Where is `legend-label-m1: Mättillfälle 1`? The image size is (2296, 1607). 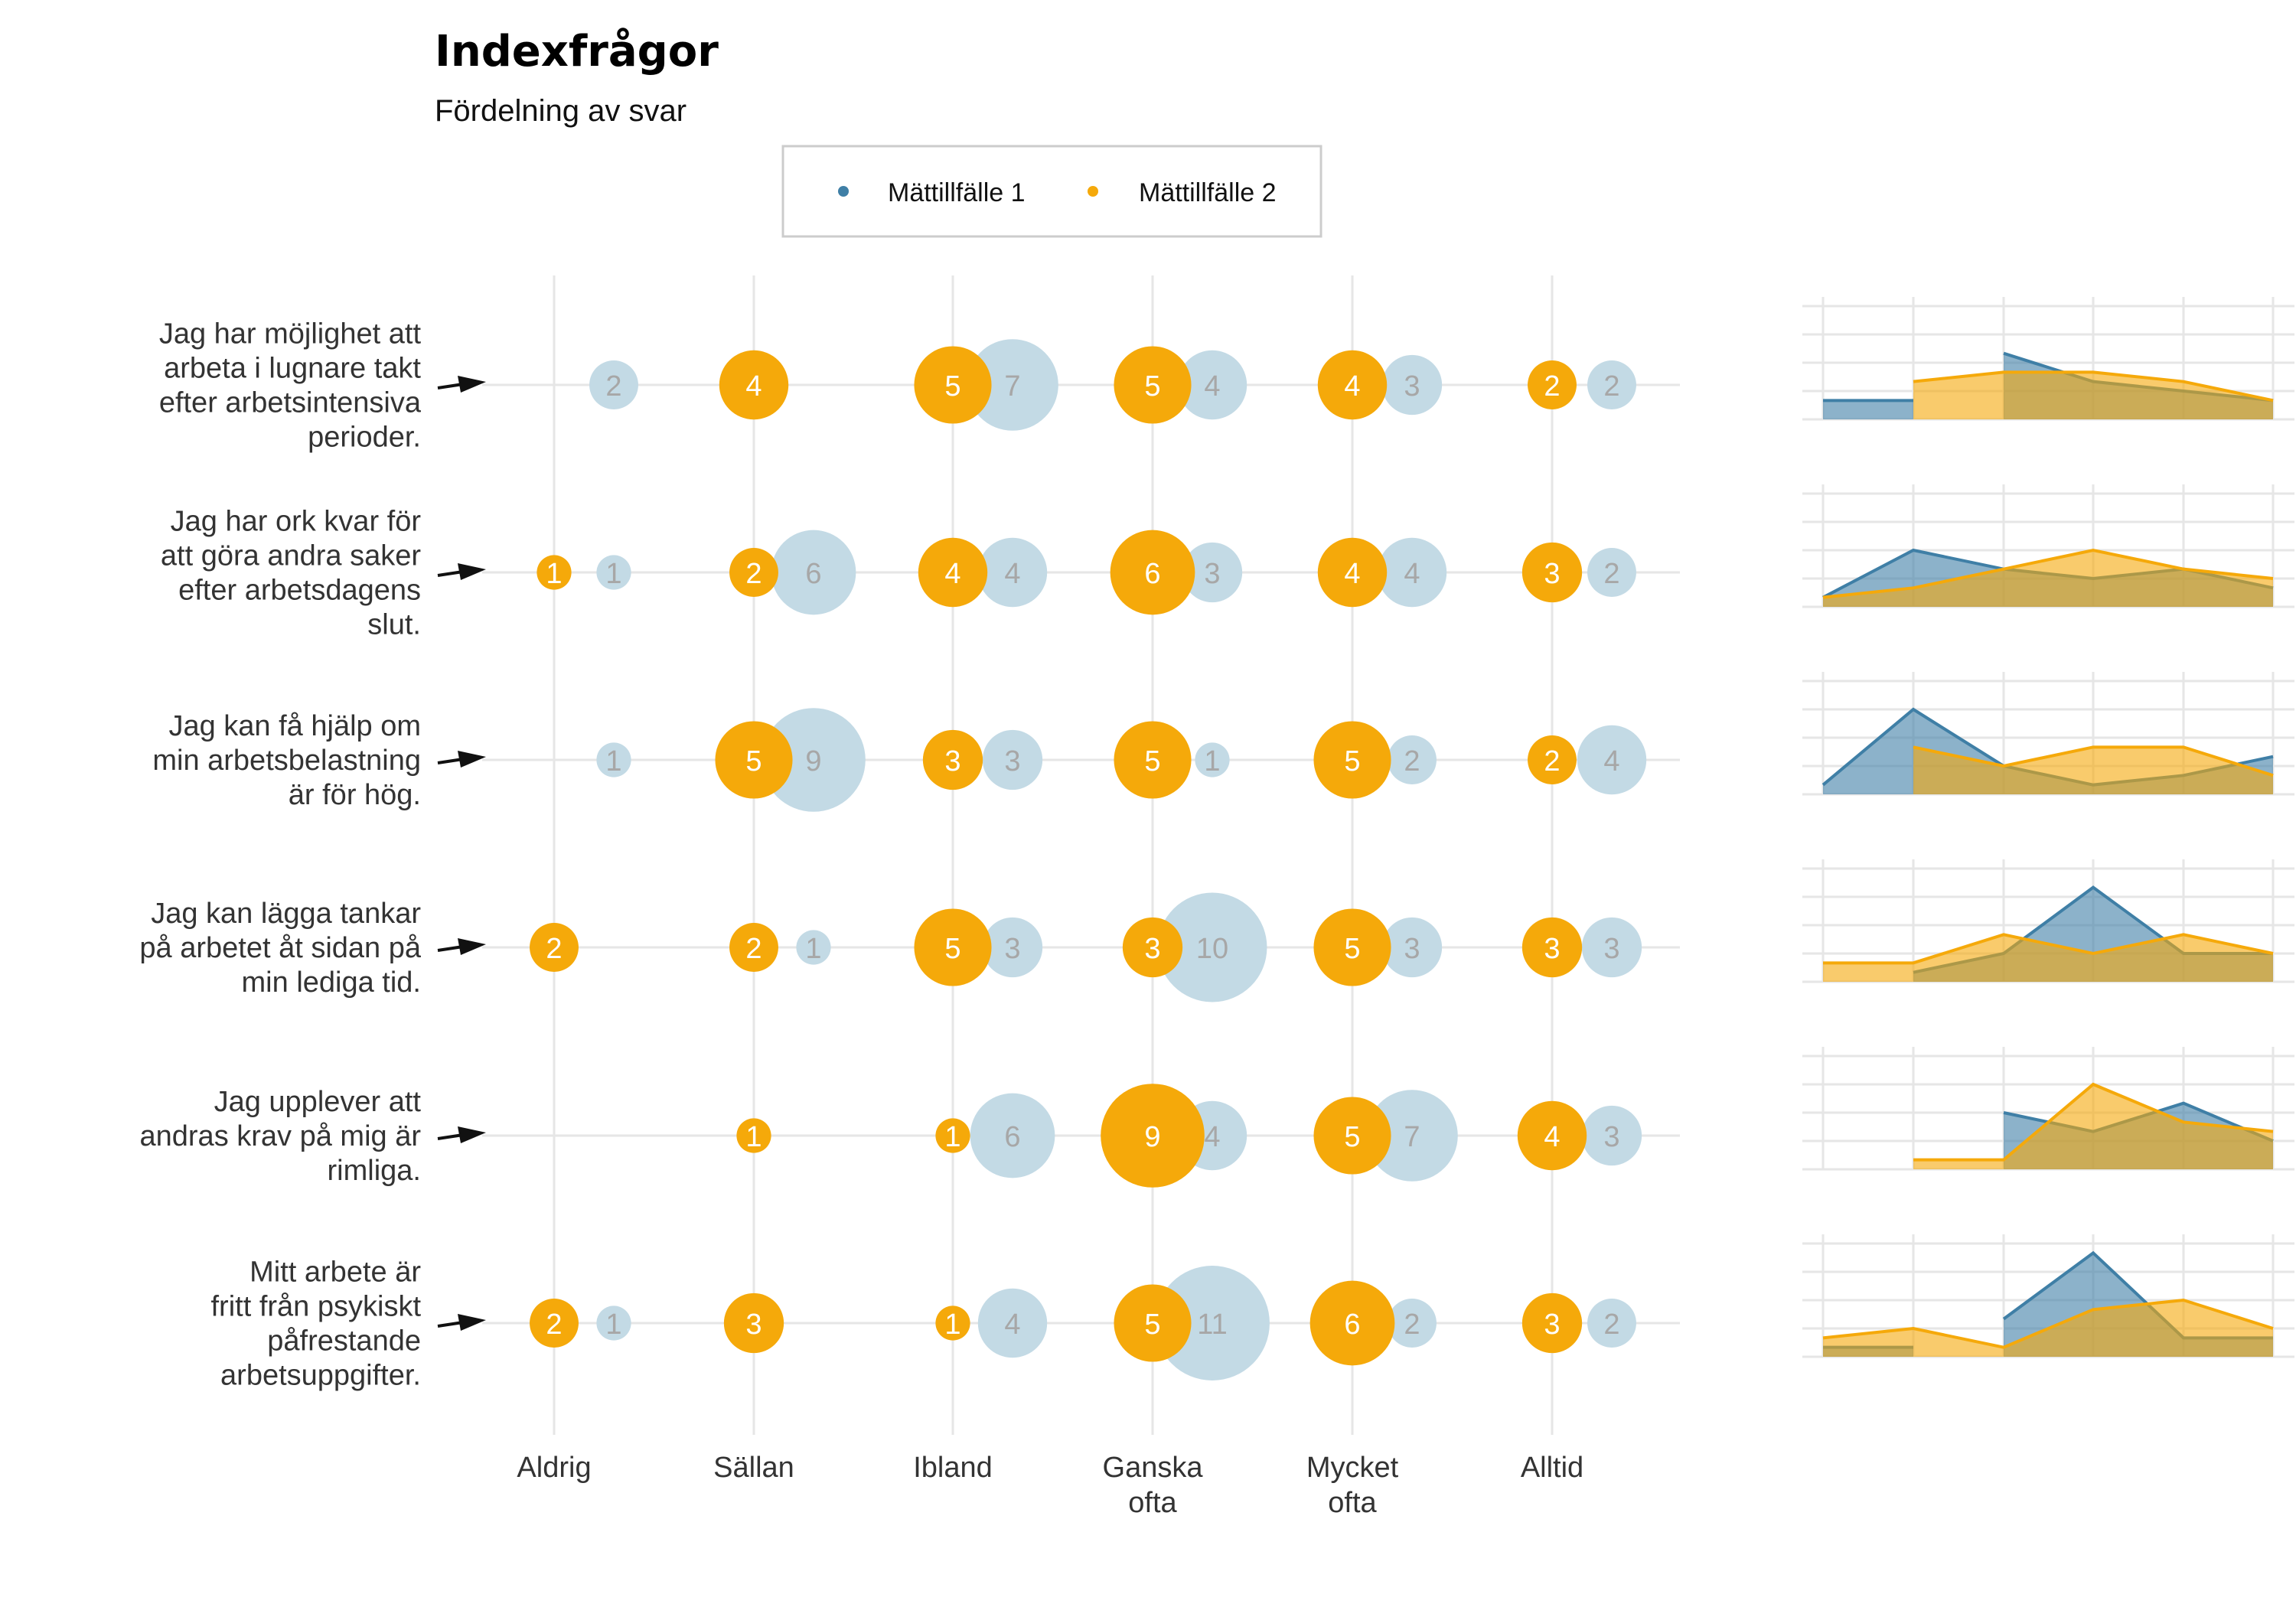 legend-label-m1: Mättillfälle 1 is located at coordinates (957, 192).